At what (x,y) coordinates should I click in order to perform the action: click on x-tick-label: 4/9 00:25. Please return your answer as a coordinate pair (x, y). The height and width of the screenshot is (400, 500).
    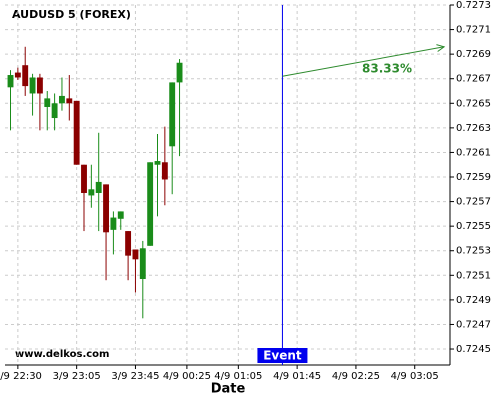
    Looking at the image, I should click on (187, 376).